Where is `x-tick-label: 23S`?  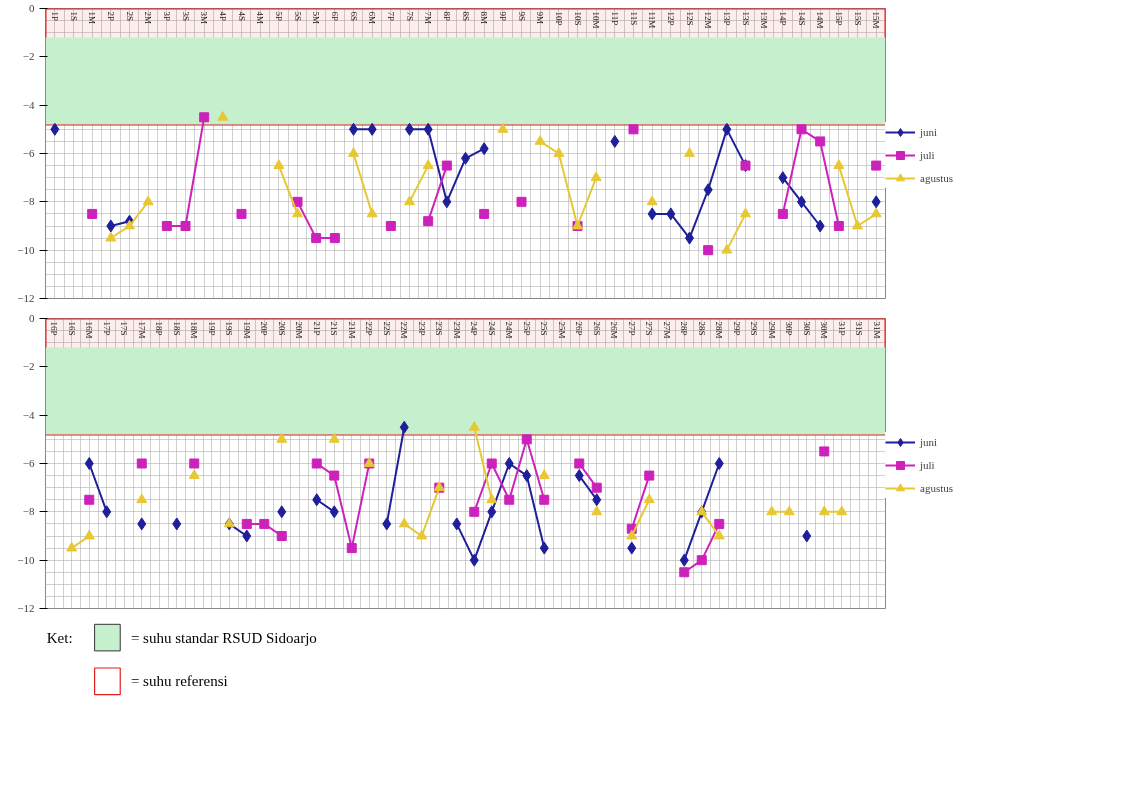
x-tick-label: 23S is located at coordinates (439, 328).